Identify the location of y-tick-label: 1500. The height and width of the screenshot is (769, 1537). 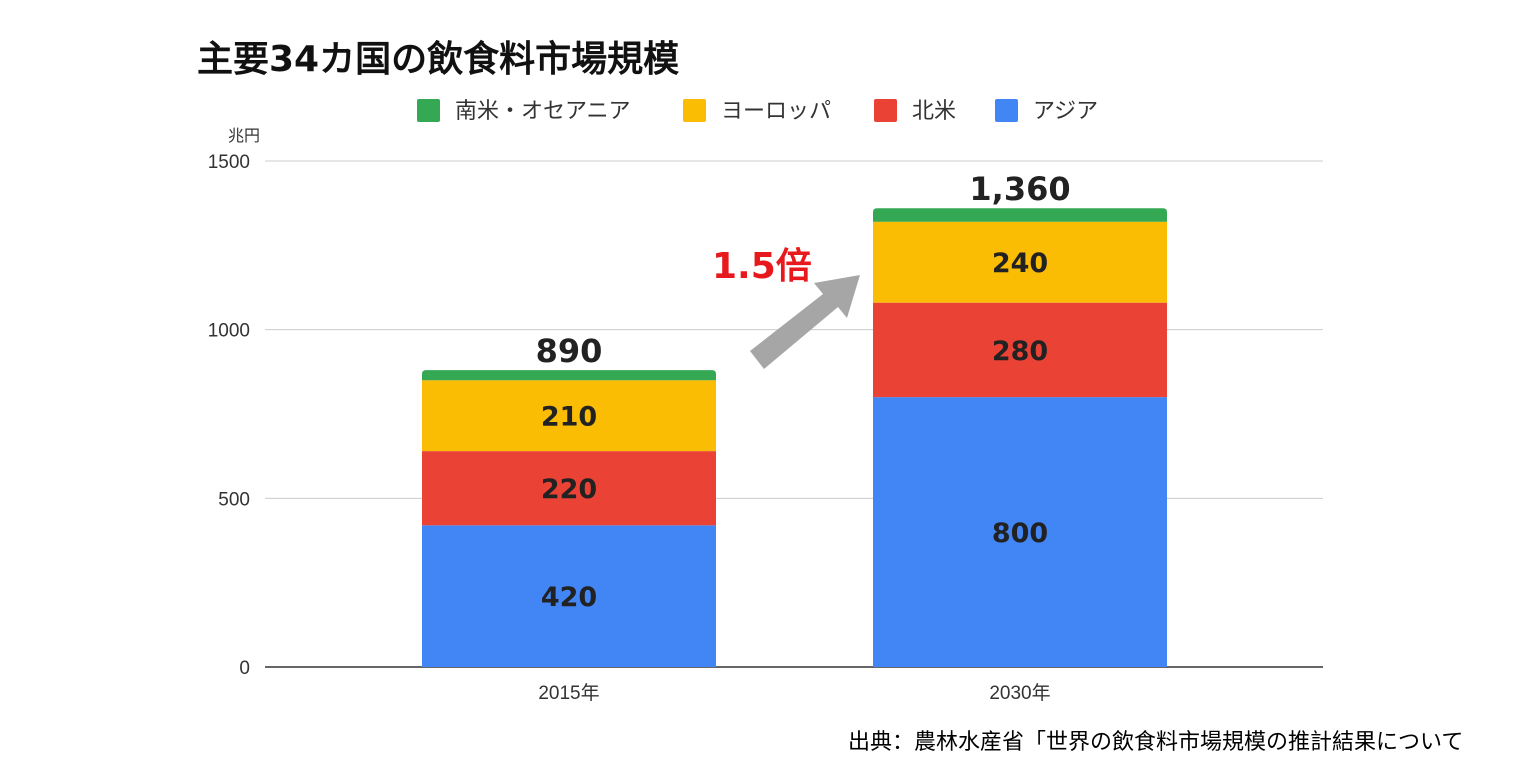
(229, 162).